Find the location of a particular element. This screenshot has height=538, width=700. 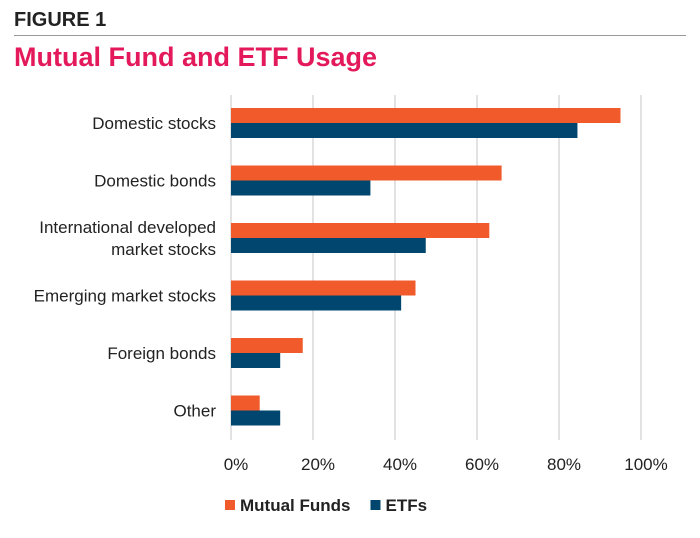

legend-label: Mutual Funds is located at coordinates (295, 505).